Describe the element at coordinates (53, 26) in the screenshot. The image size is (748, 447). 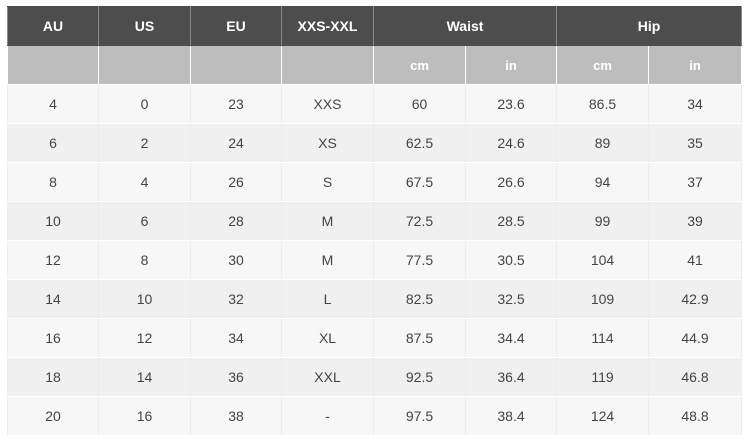
I see `header-au: AU` at that location.